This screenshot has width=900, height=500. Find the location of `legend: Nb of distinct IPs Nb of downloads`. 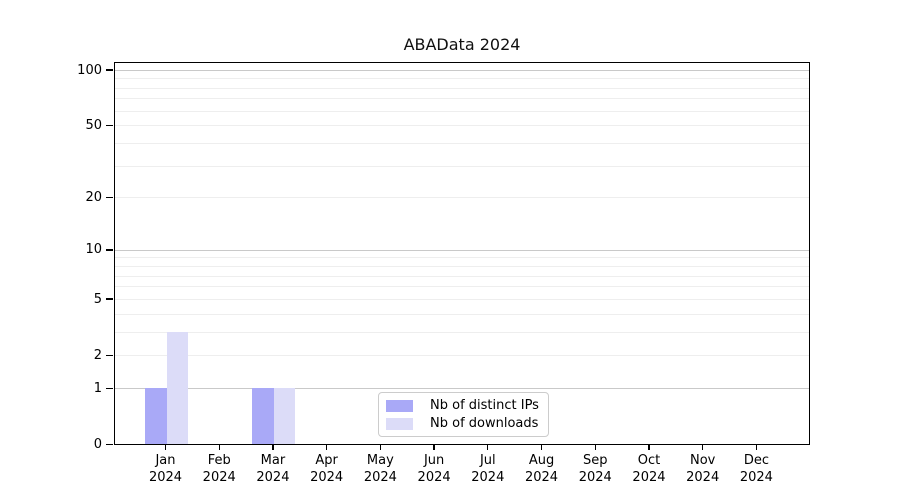

legend: Nb of distinct IPs Nb of downloads is located at coordinates (463, 414).